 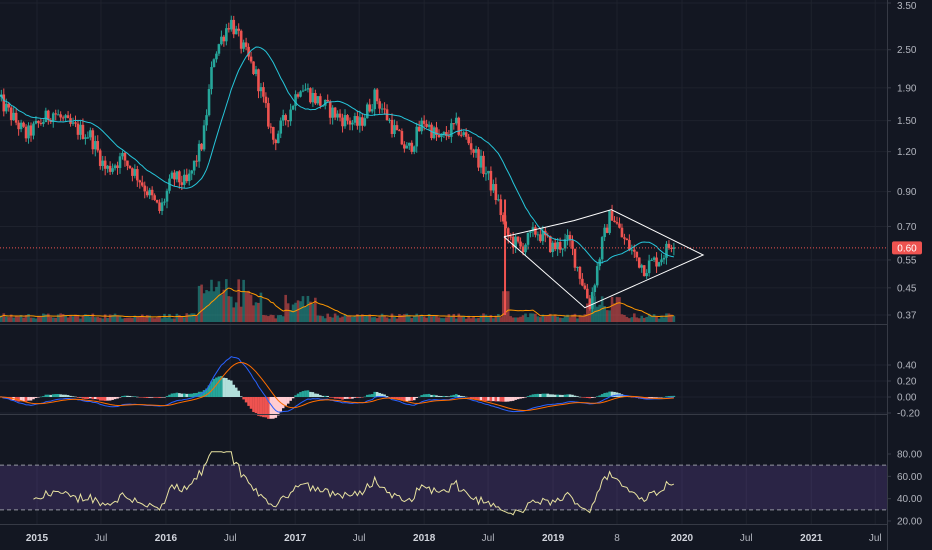 What do you see at coordinates (907, 248) in the screenshot?
I see `last-price-label: 0.60` at bounding box center [907, 248].